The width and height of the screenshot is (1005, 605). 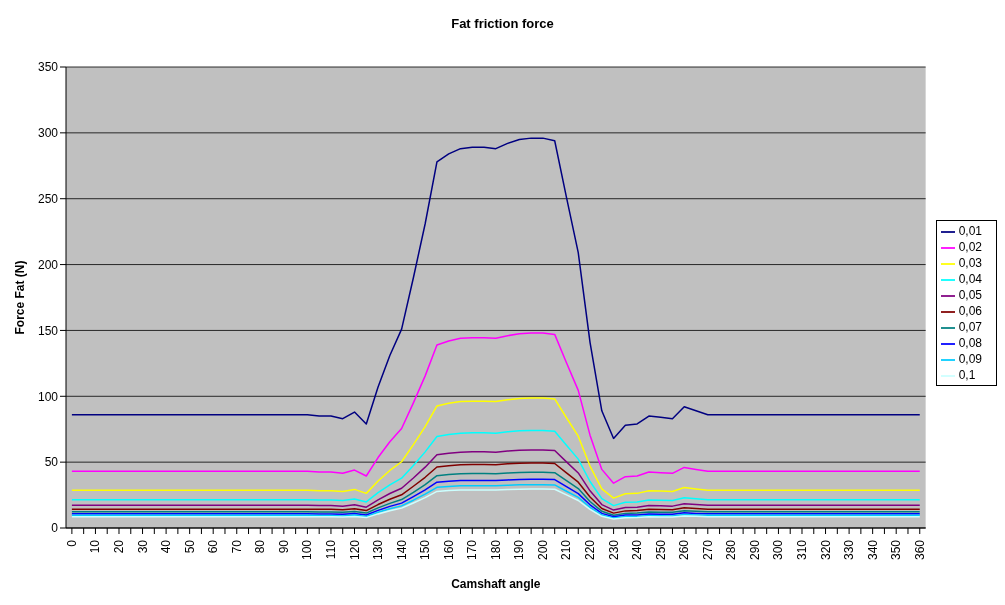 What do you see at coordinates (519, 550) in the screenshot?
I see `x-tick-label: 190` at bounding box center [519, 550].